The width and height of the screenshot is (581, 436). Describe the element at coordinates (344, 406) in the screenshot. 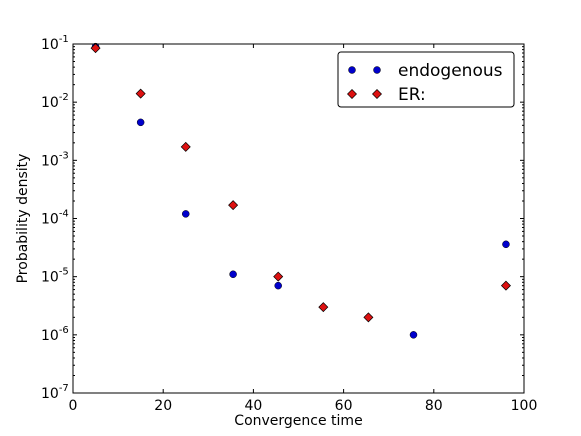

I see `x-tick-label: 60` at that location.